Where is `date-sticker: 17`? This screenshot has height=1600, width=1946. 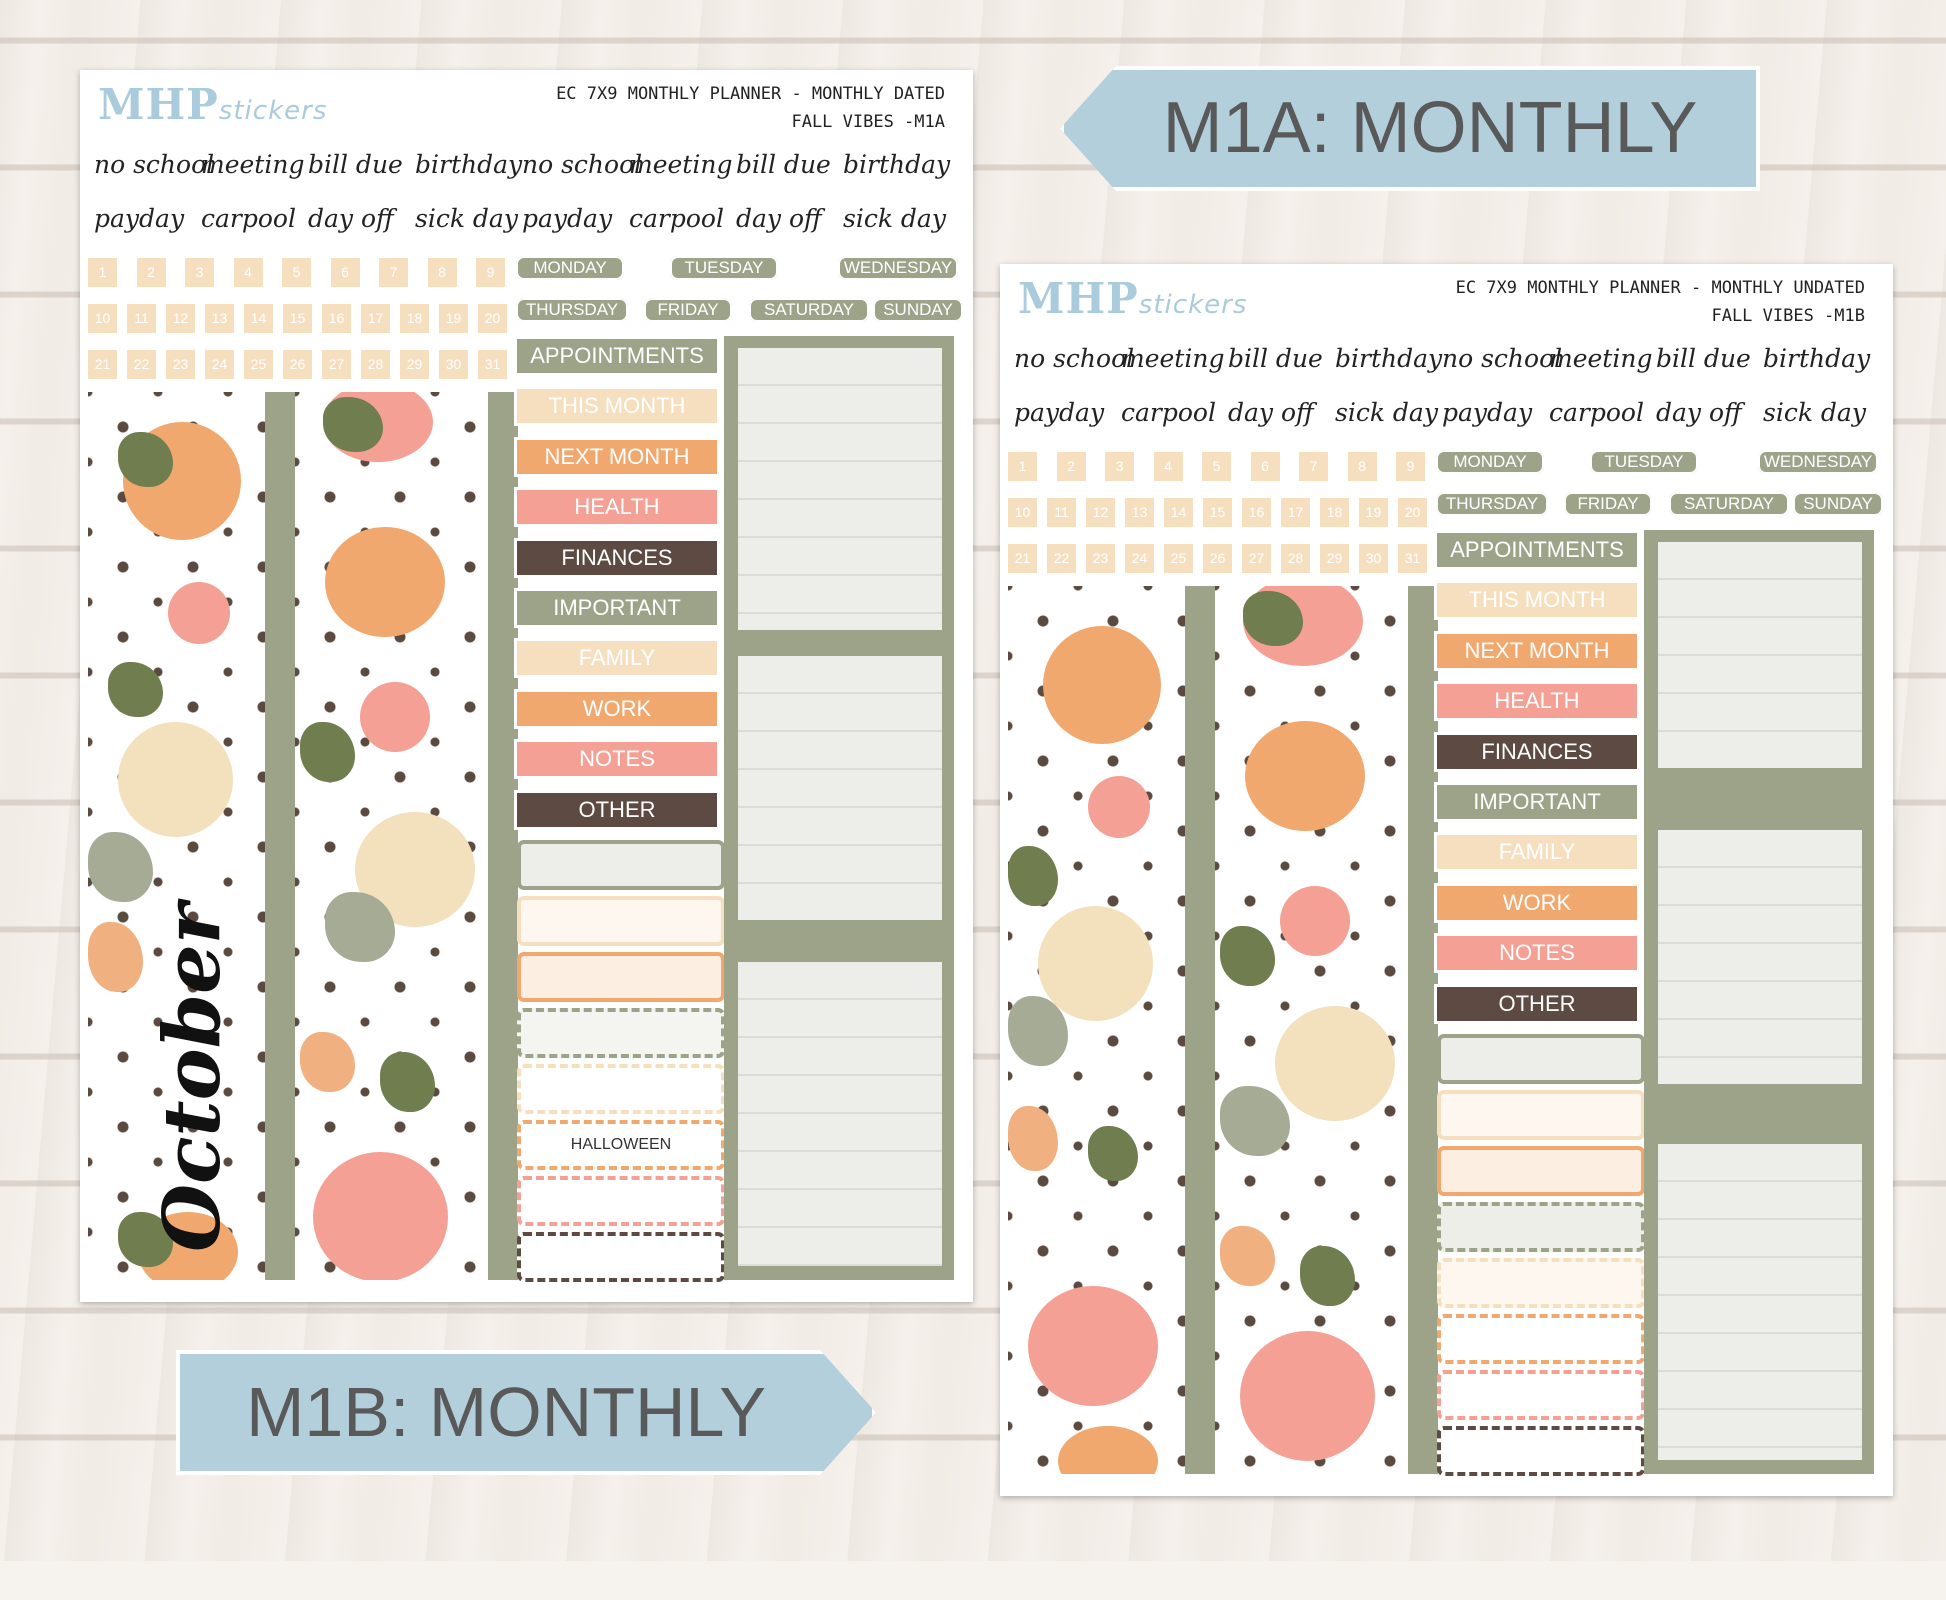 date-sticker: 17 is located at coordinates (1295, 512).